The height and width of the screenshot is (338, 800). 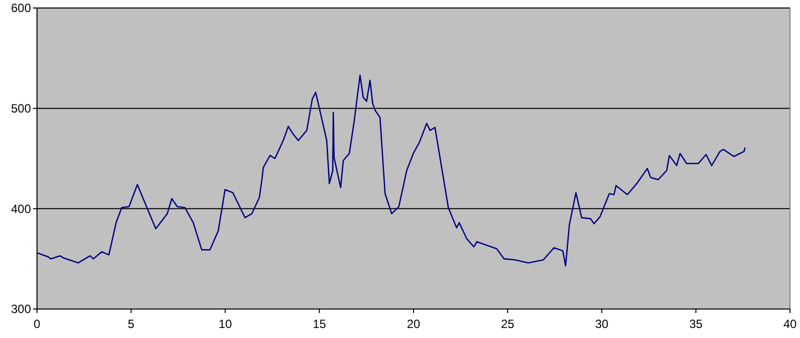 What do you see at coordinates (21, 309) in the screenshot?
I see `y-tick-label: 300` at bounding box center [21, 309].